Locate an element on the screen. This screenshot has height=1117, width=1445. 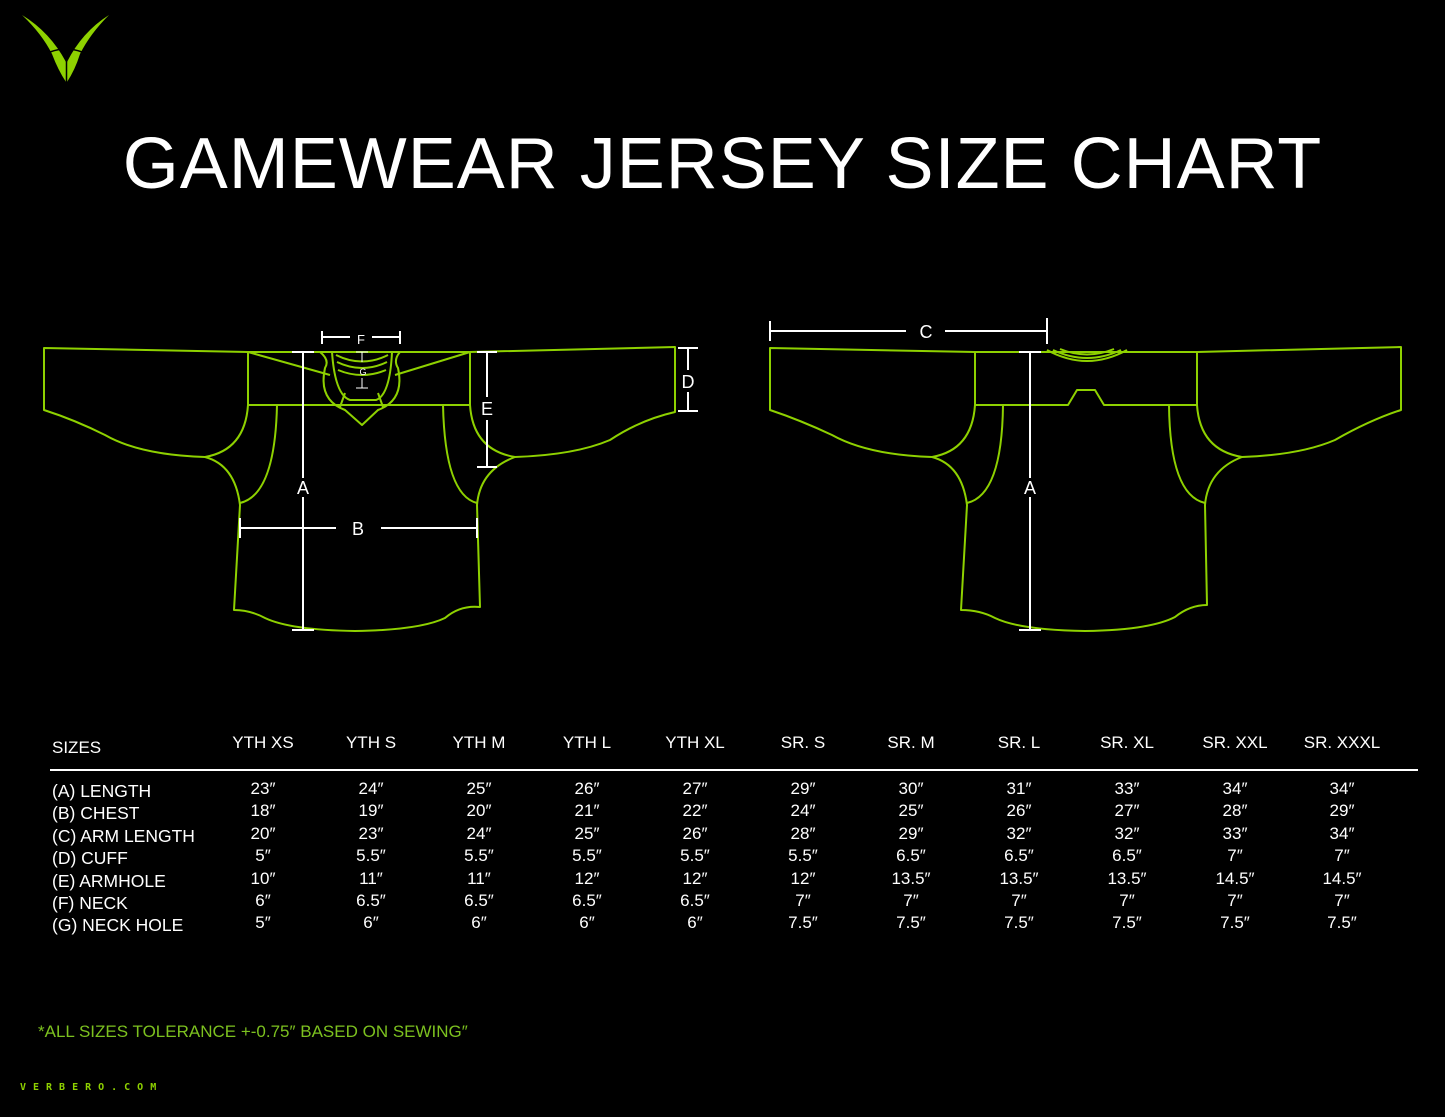
table-cell: 31″ is located at coordinates (1019, 788).